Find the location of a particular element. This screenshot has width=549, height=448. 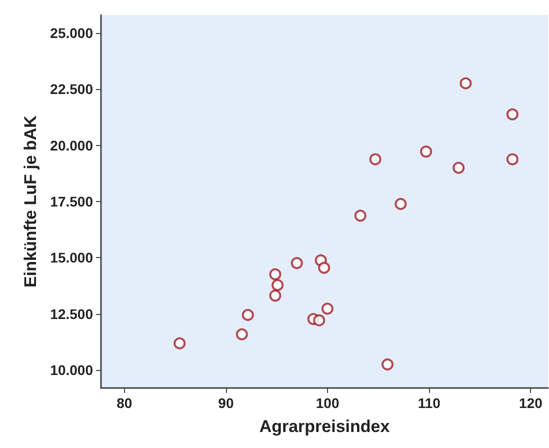

x-tick-label: 100 is located at coordinates (328, 403).